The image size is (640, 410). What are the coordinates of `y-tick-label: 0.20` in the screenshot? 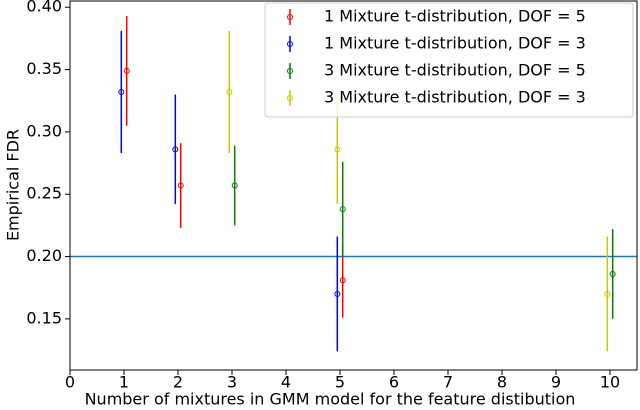 It's located at (44, 255).